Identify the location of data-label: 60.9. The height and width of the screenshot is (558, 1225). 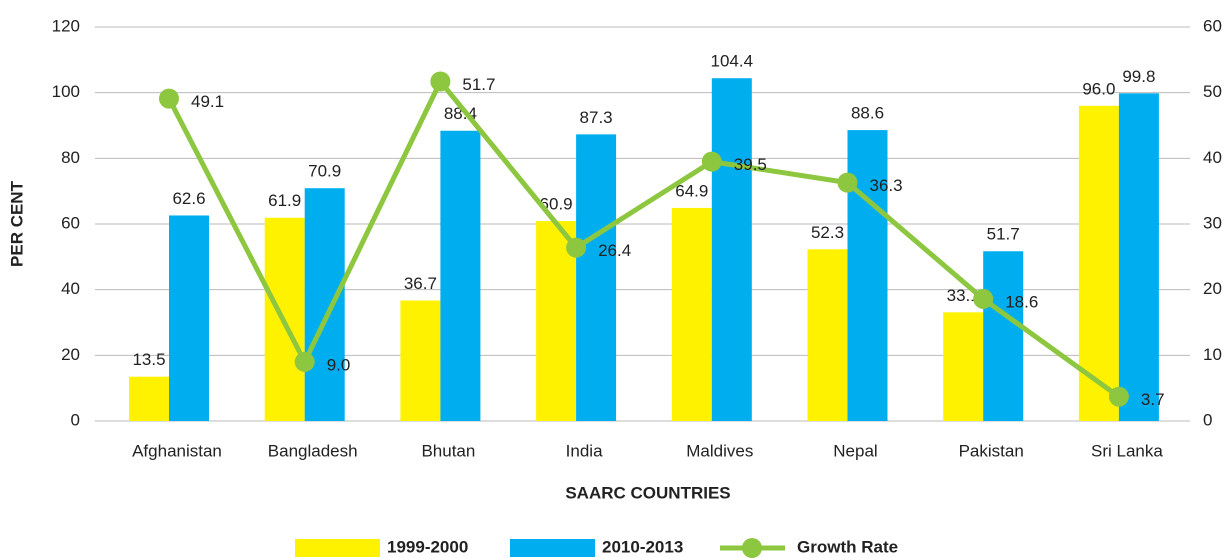
(556, 204).